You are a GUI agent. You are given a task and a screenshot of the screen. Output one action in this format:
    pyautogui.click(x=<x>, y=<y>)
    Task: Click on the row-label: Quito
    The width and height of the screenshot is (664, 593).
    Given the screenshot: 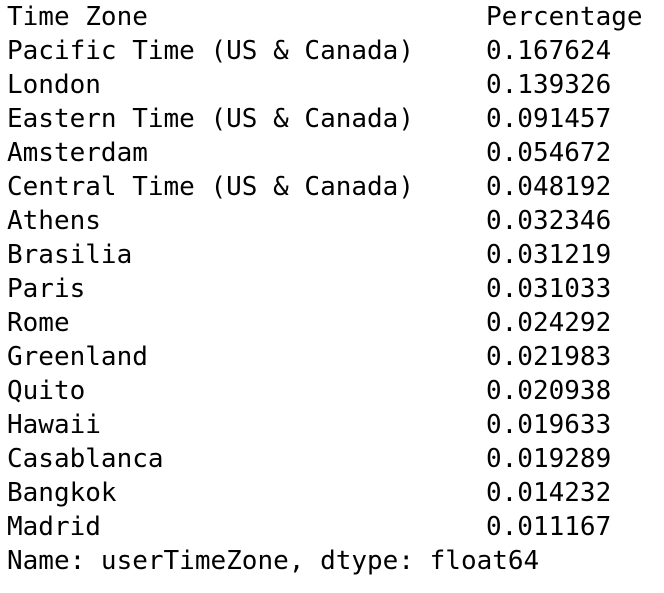 What is the action you would take?
    pyautogui.click(x=46, y=391)
    